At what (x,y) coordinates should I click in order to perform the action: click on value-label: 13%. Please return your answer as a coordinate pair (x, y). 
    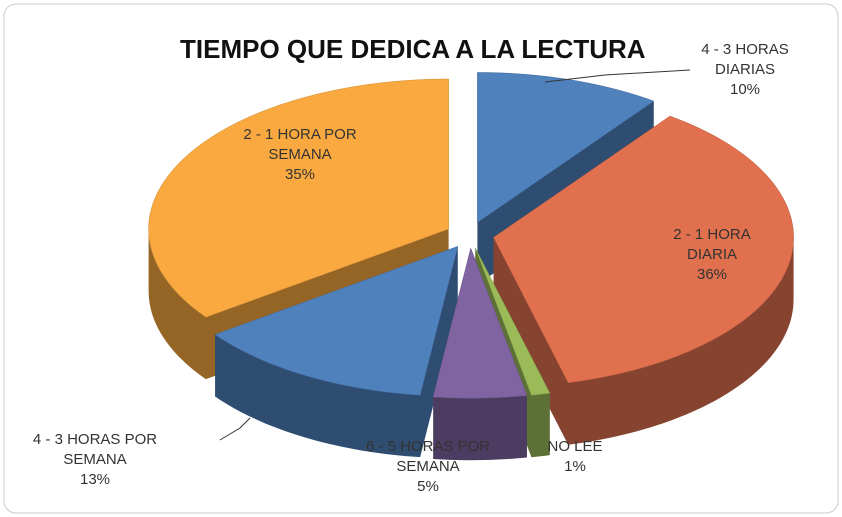
    Looking at the image, I should click on (95, 479).